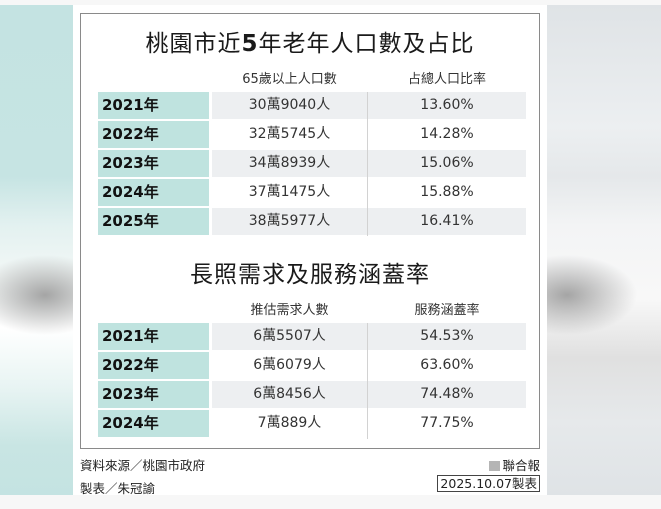 The height and width of the screenshot is (509, 661). What do you see at coordinates (289, 365) in the screenshot?
I see `demand-cell: 6萬6079人` at bounding box center [289, 365].